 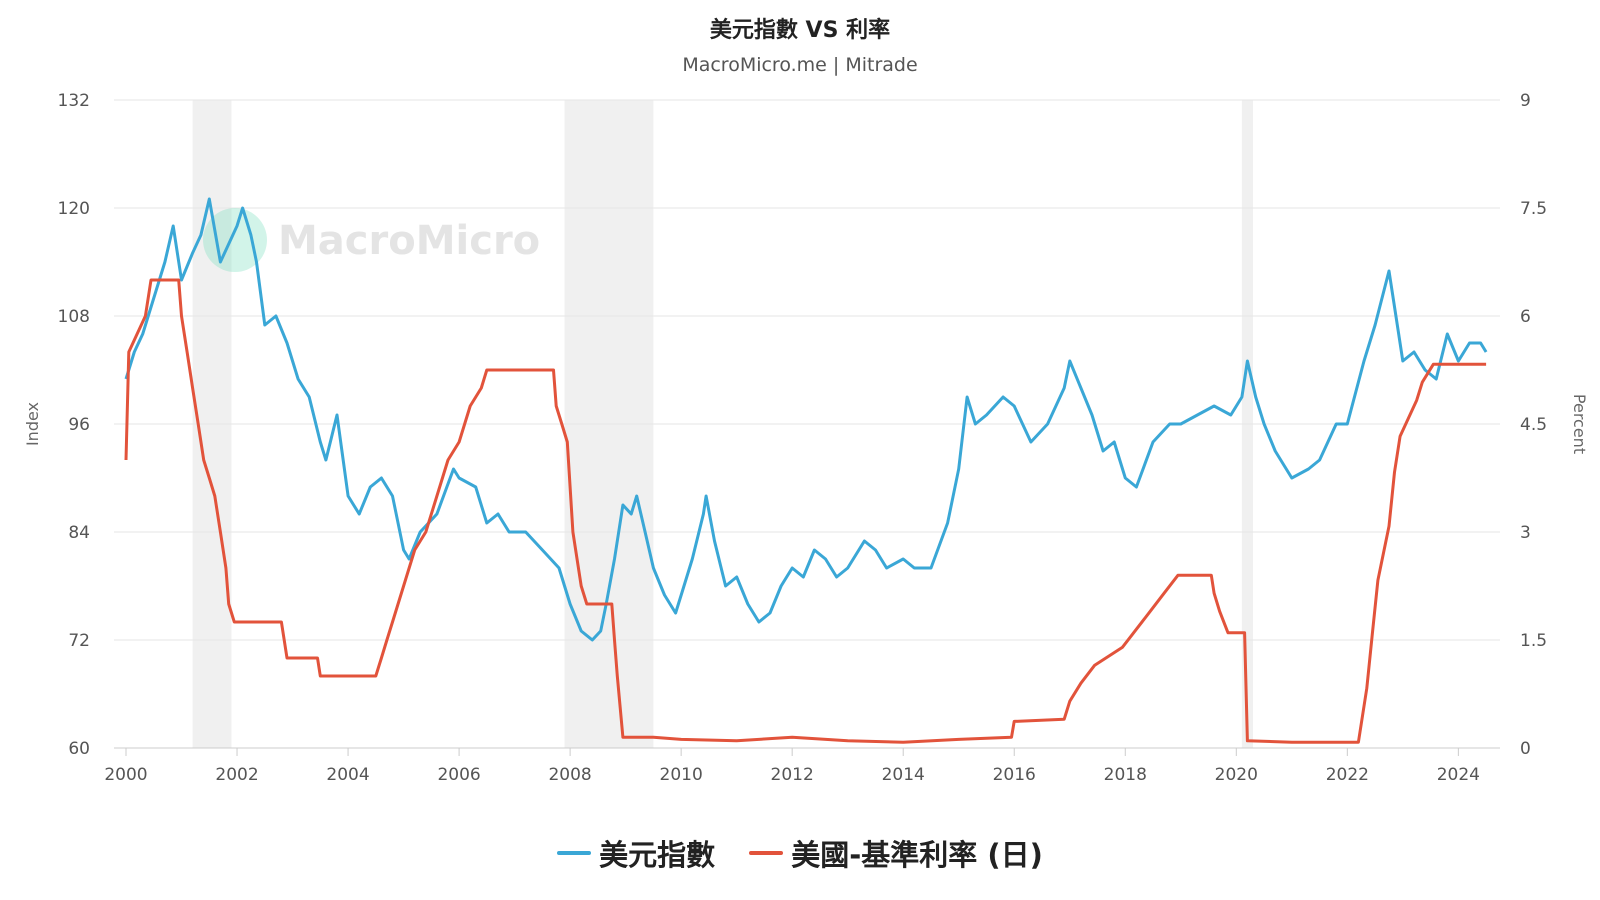 What do you see at coordinates (74, 209) in the screenshot?
I see `y-left-tick-label: 120` at bounding box center [74, 209].